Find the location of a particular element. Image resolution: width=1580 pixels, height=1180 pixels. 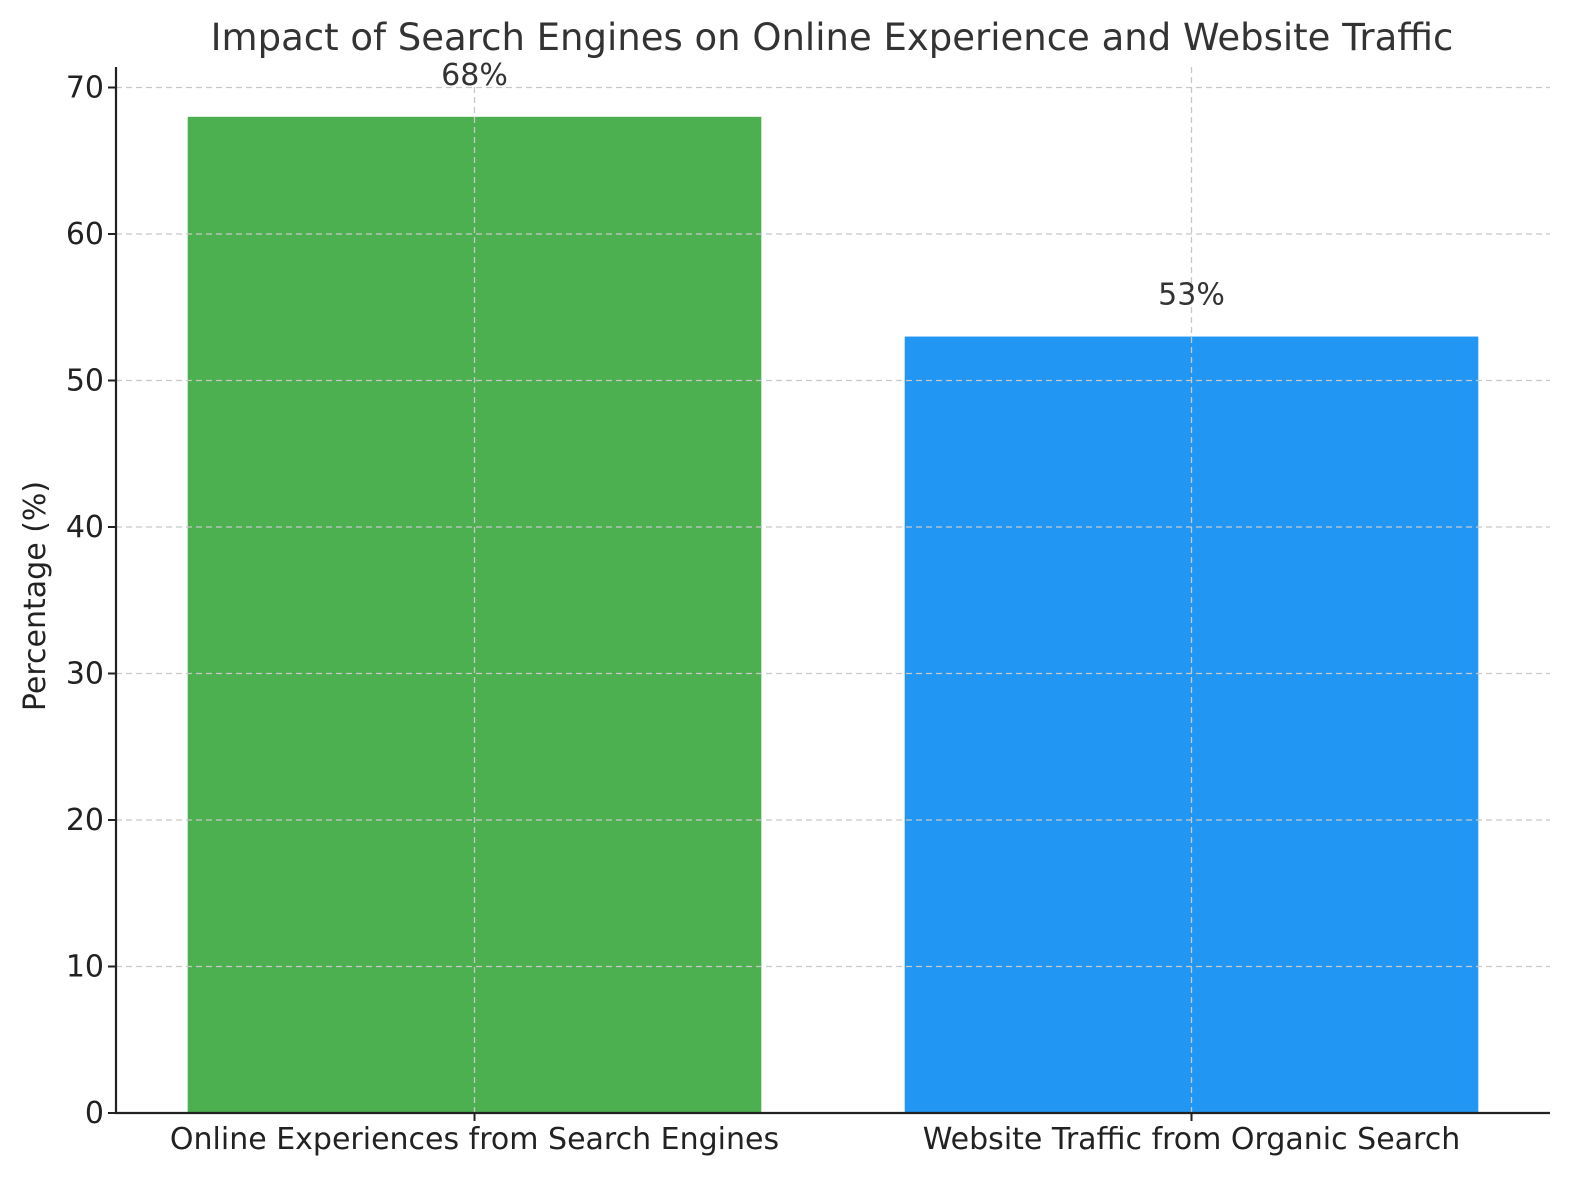

y-tick-label-40: 40 is located at coordinates (85, 527).